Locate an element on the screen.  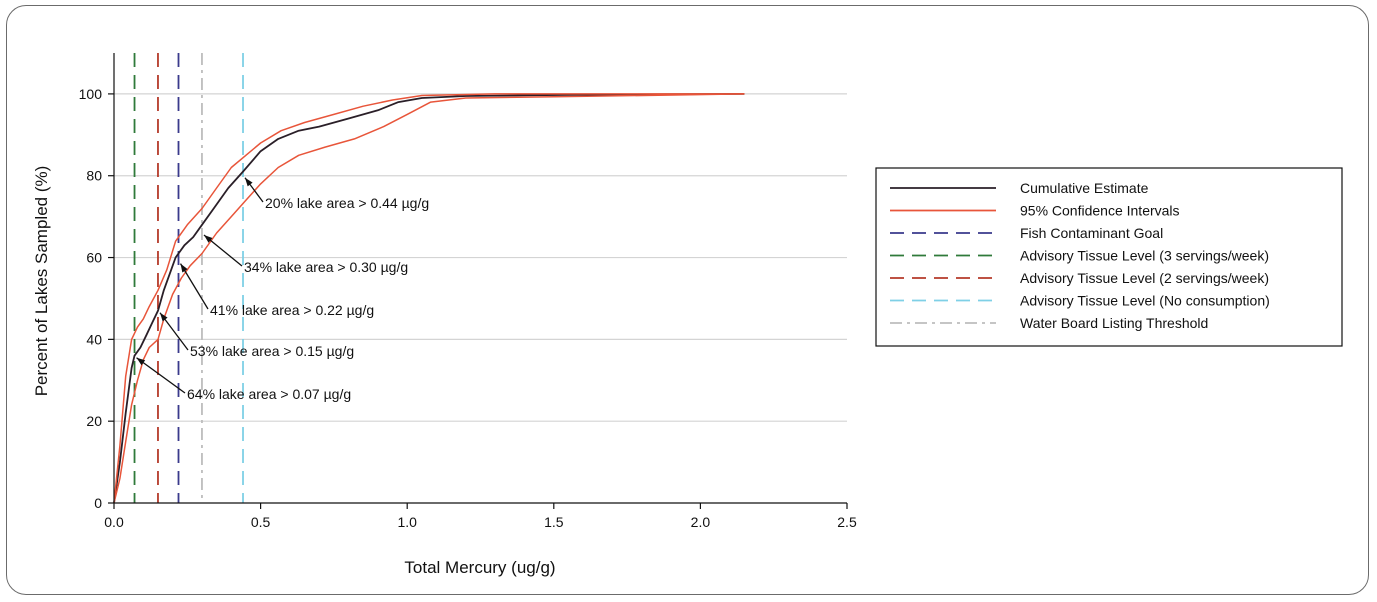
y-tick-label: 60 is located at coordinates (94, 258).